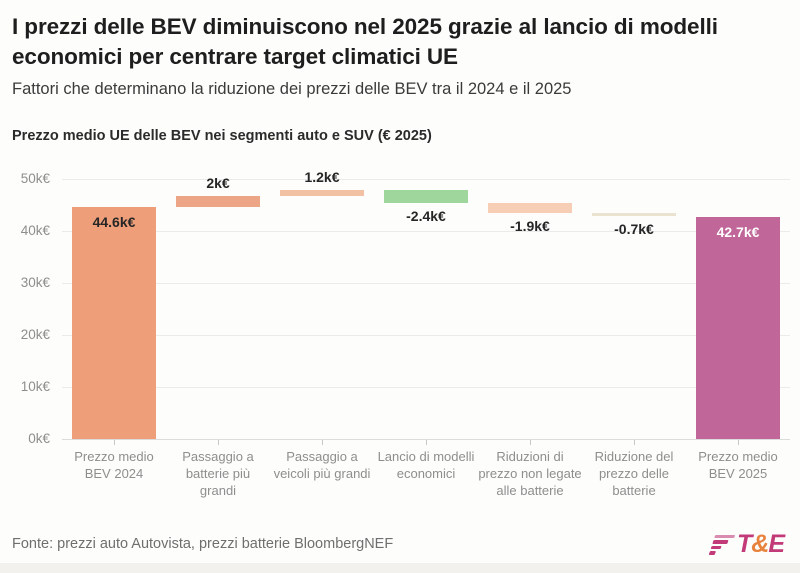 The width and height of the screenshot is (800, 573). What do you see at coordinates (35, 334) in the screenshot?
I see `y-tick-label: 20k€` at bounding box center [35, 334].